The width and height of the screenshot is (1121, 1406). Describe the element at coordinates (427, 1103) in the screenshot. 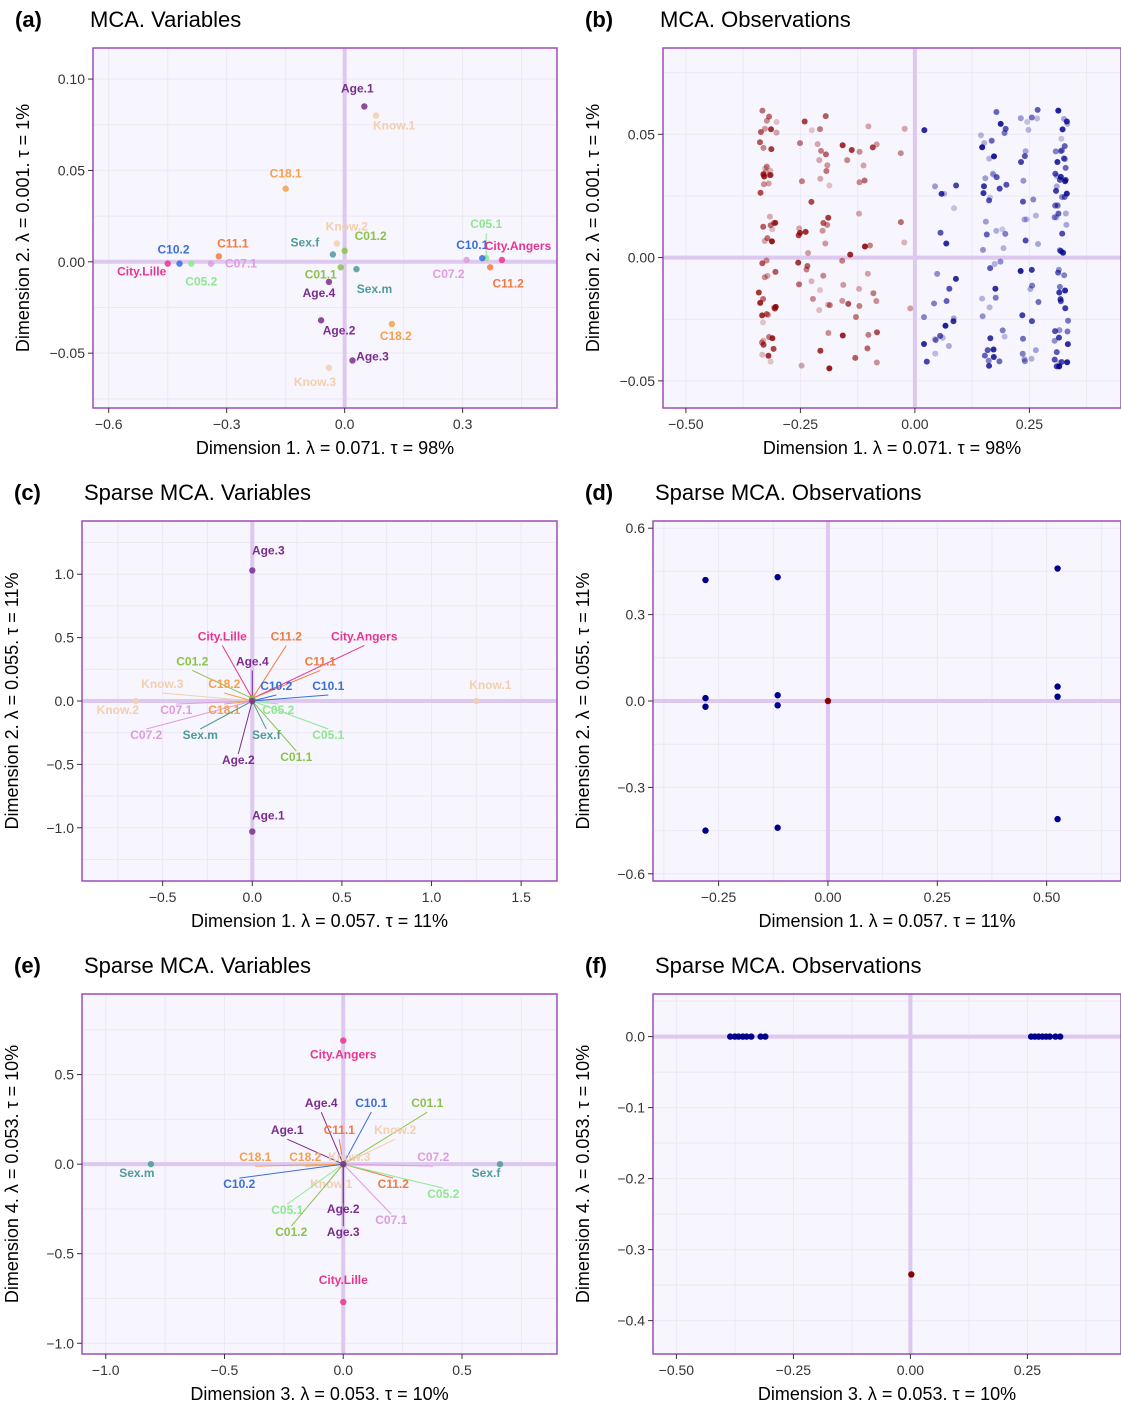

I see `point-label-c01-1: C01.1` at that location.